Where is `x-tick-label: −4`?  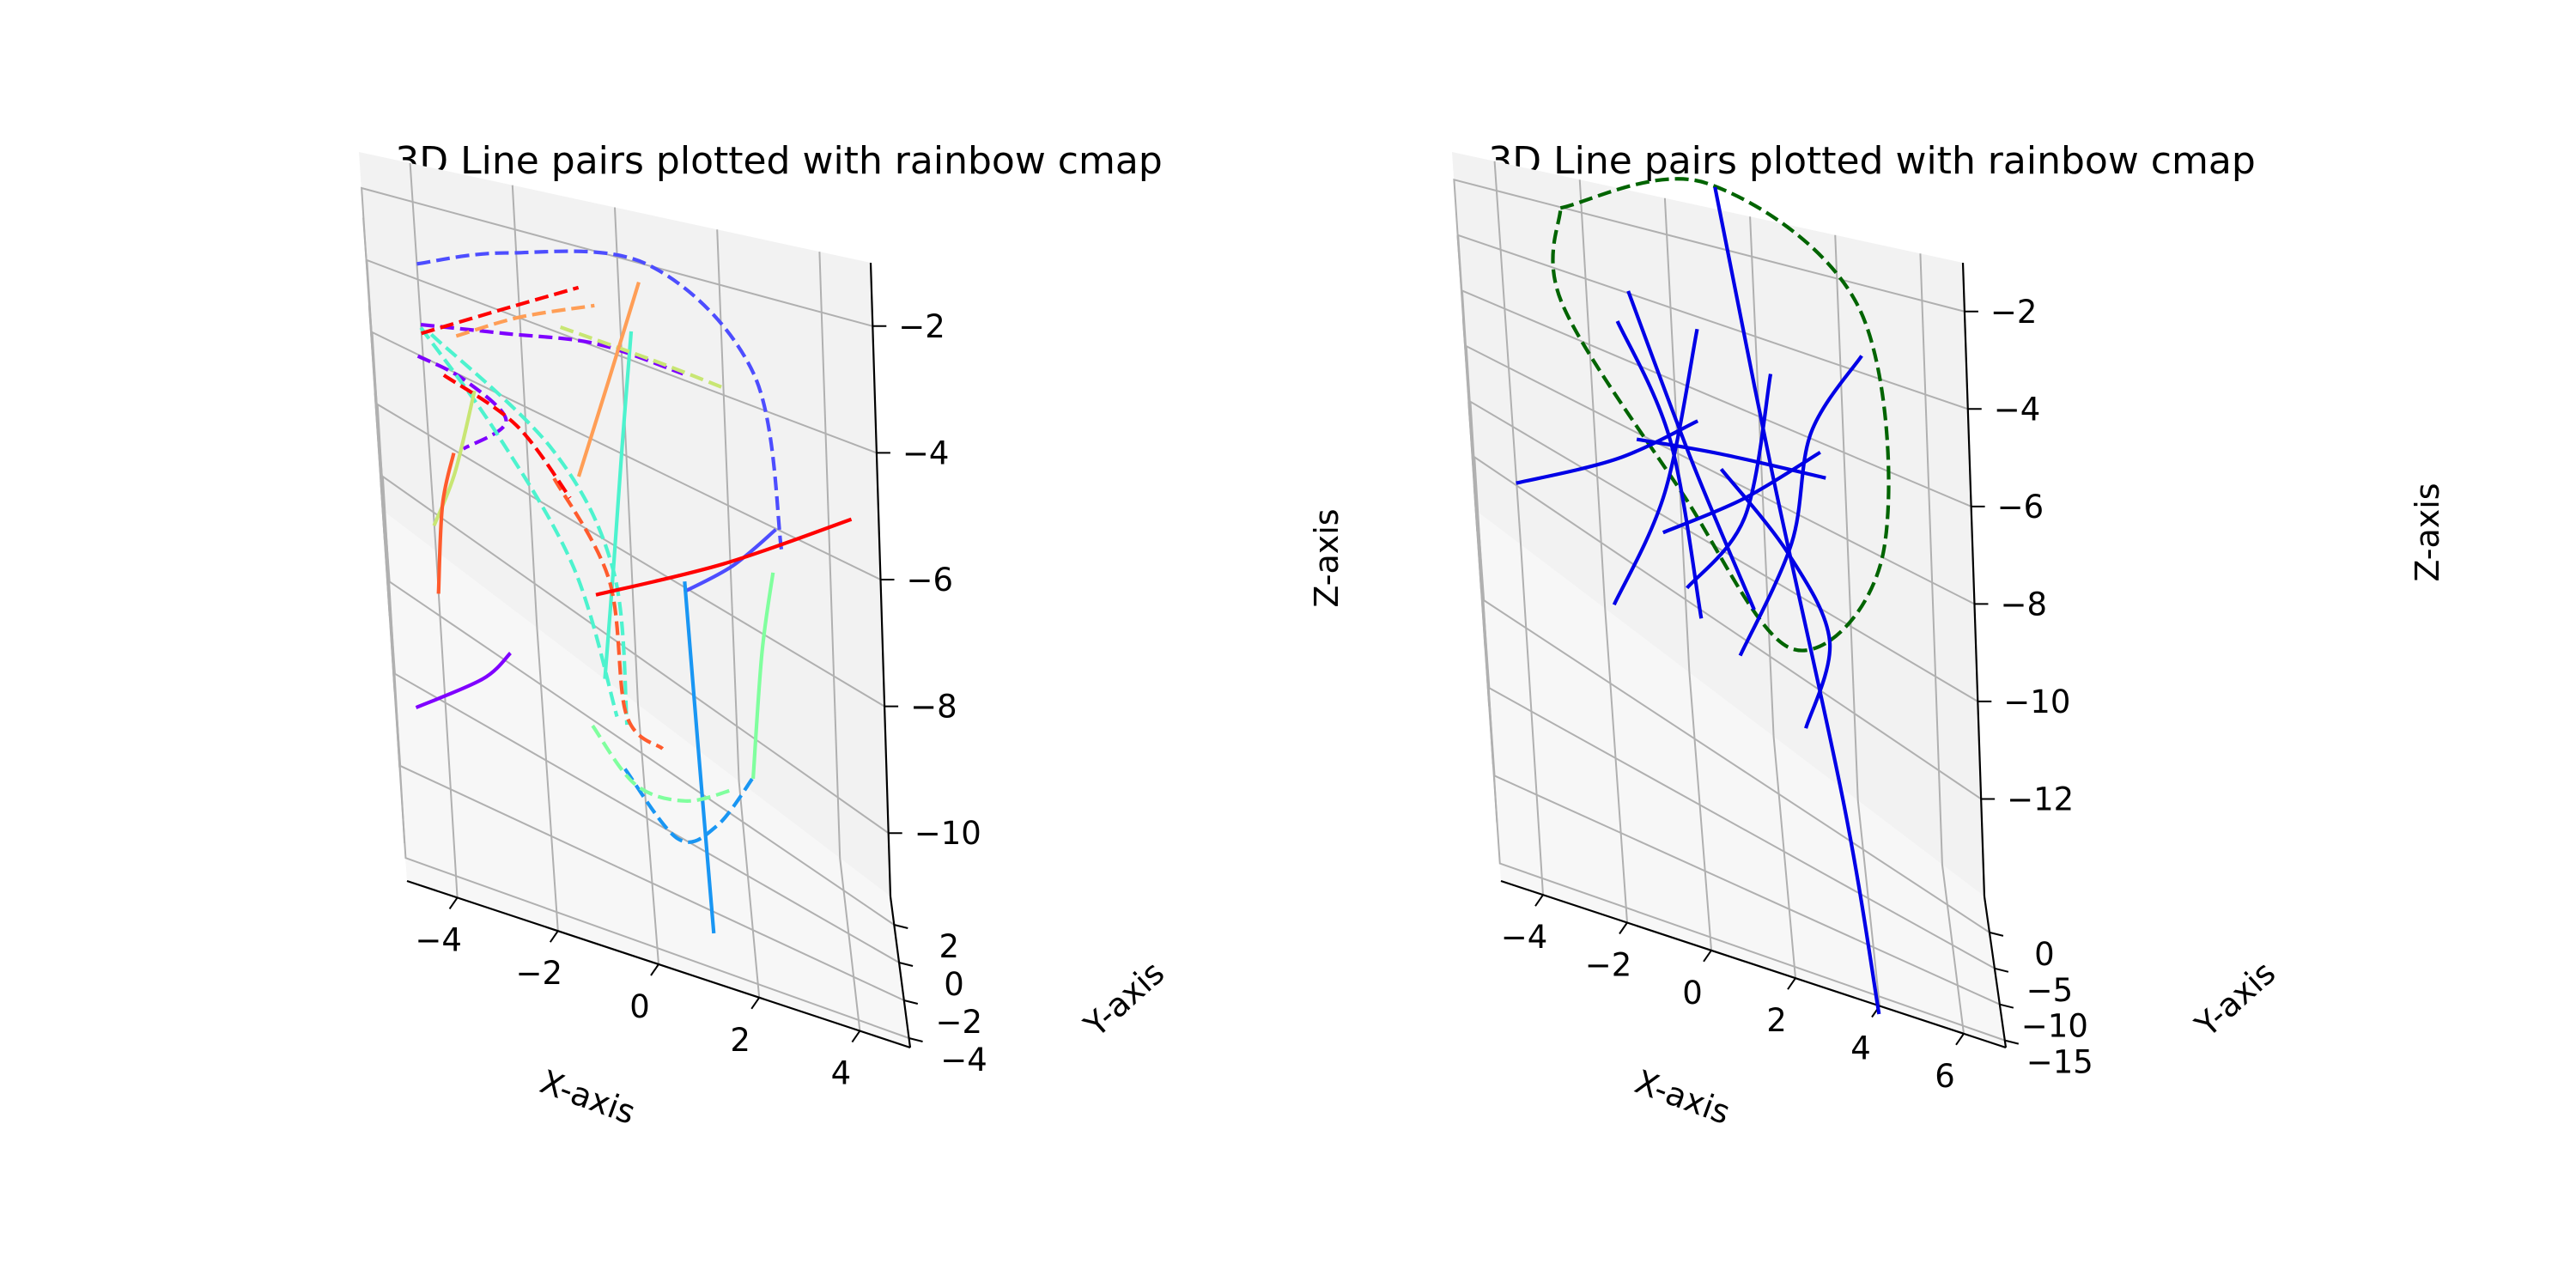
x-tick-label: −4 is located at coordinates (1524, 937).